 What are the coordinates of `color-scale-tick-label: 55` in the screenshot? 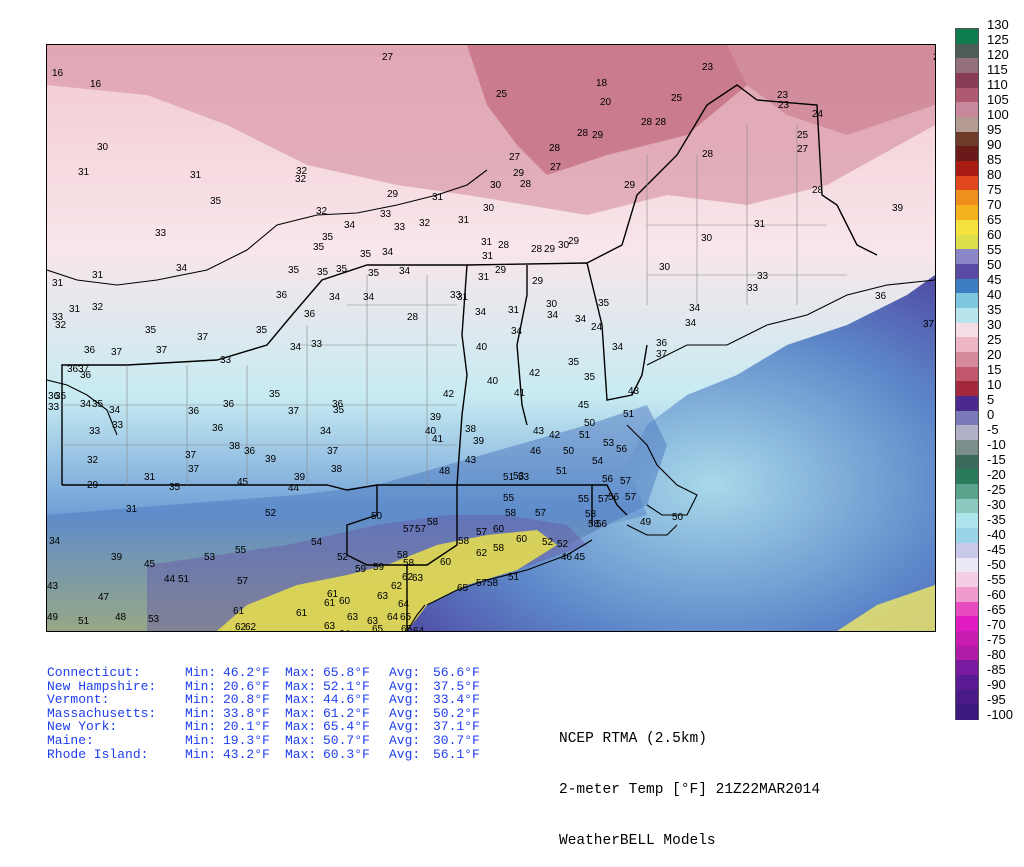 It's located at (994, 249).